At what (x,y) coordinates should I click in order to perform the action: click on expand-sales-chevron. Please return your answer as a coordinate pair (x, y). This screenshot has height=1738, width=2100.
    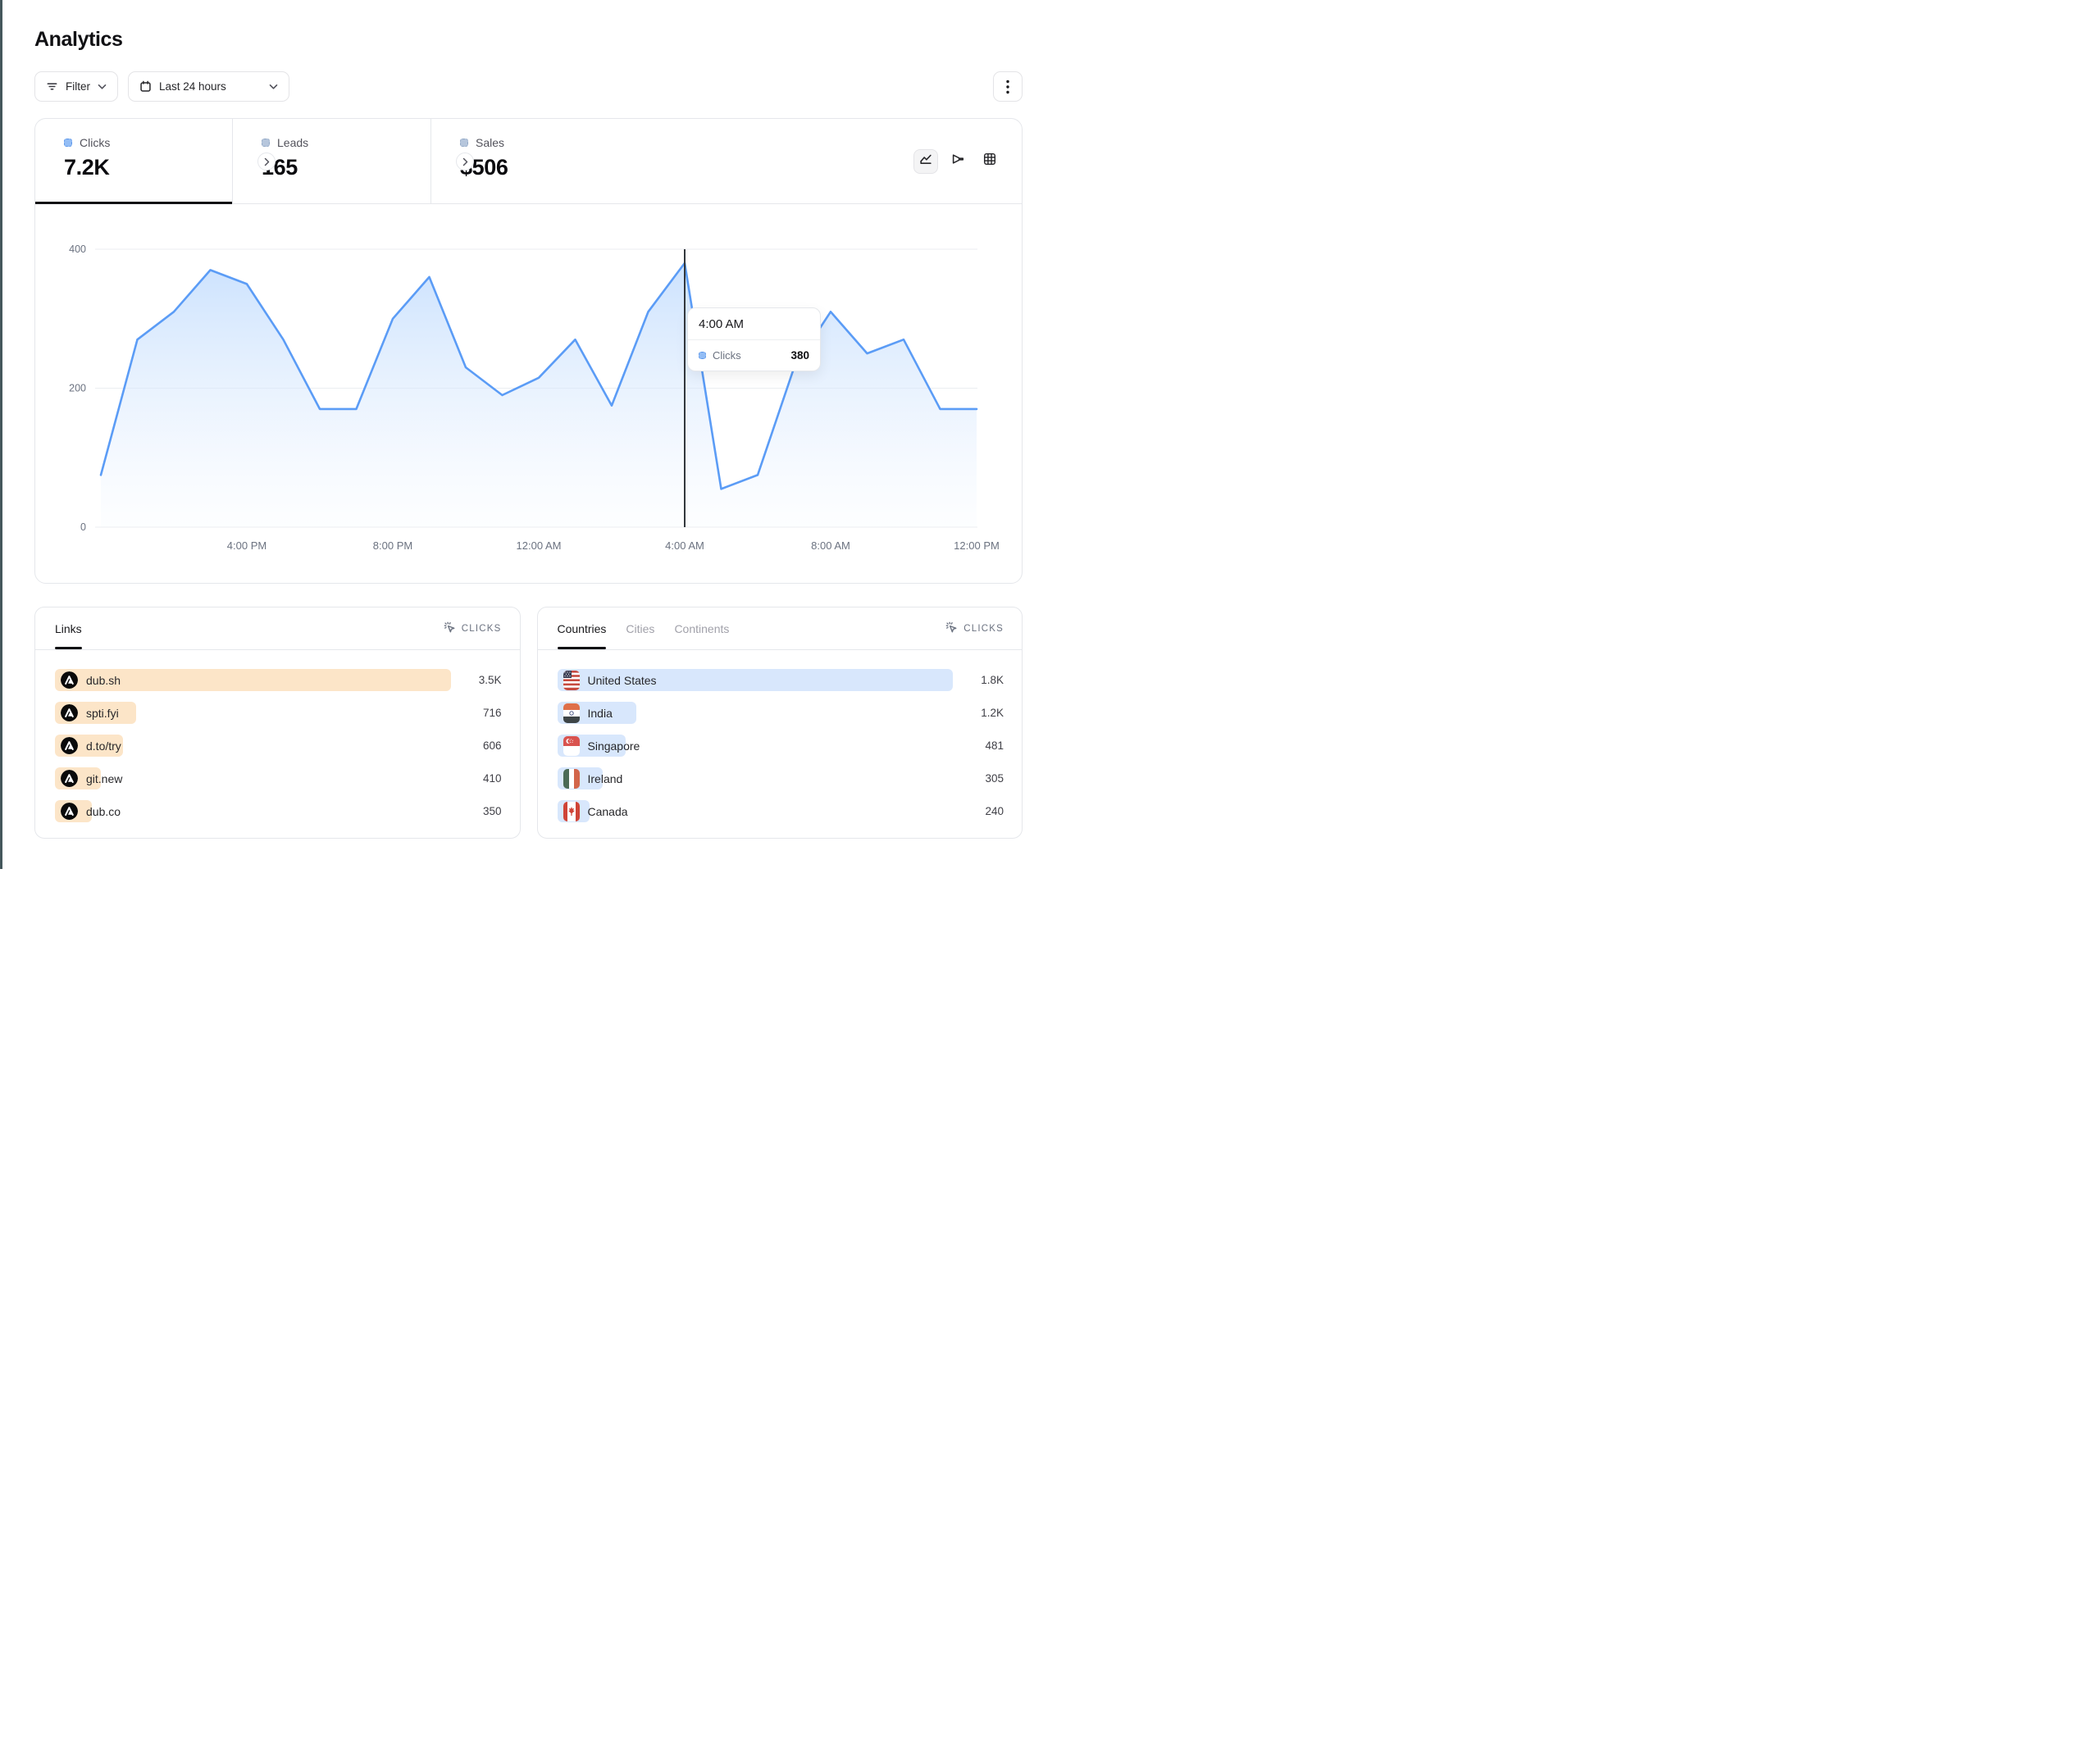
    Looking at the image, I should click on (465, 161).